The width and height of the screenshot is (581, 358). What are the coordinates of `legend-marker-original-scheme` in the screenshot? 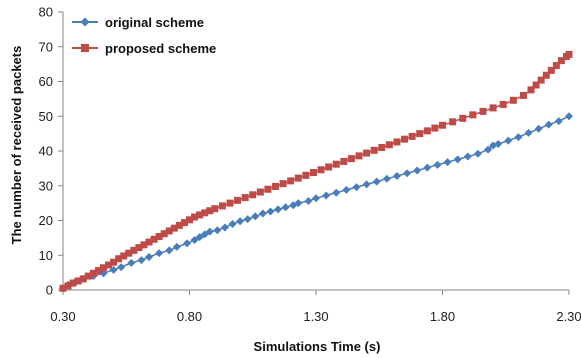 It's located at (85, 22).